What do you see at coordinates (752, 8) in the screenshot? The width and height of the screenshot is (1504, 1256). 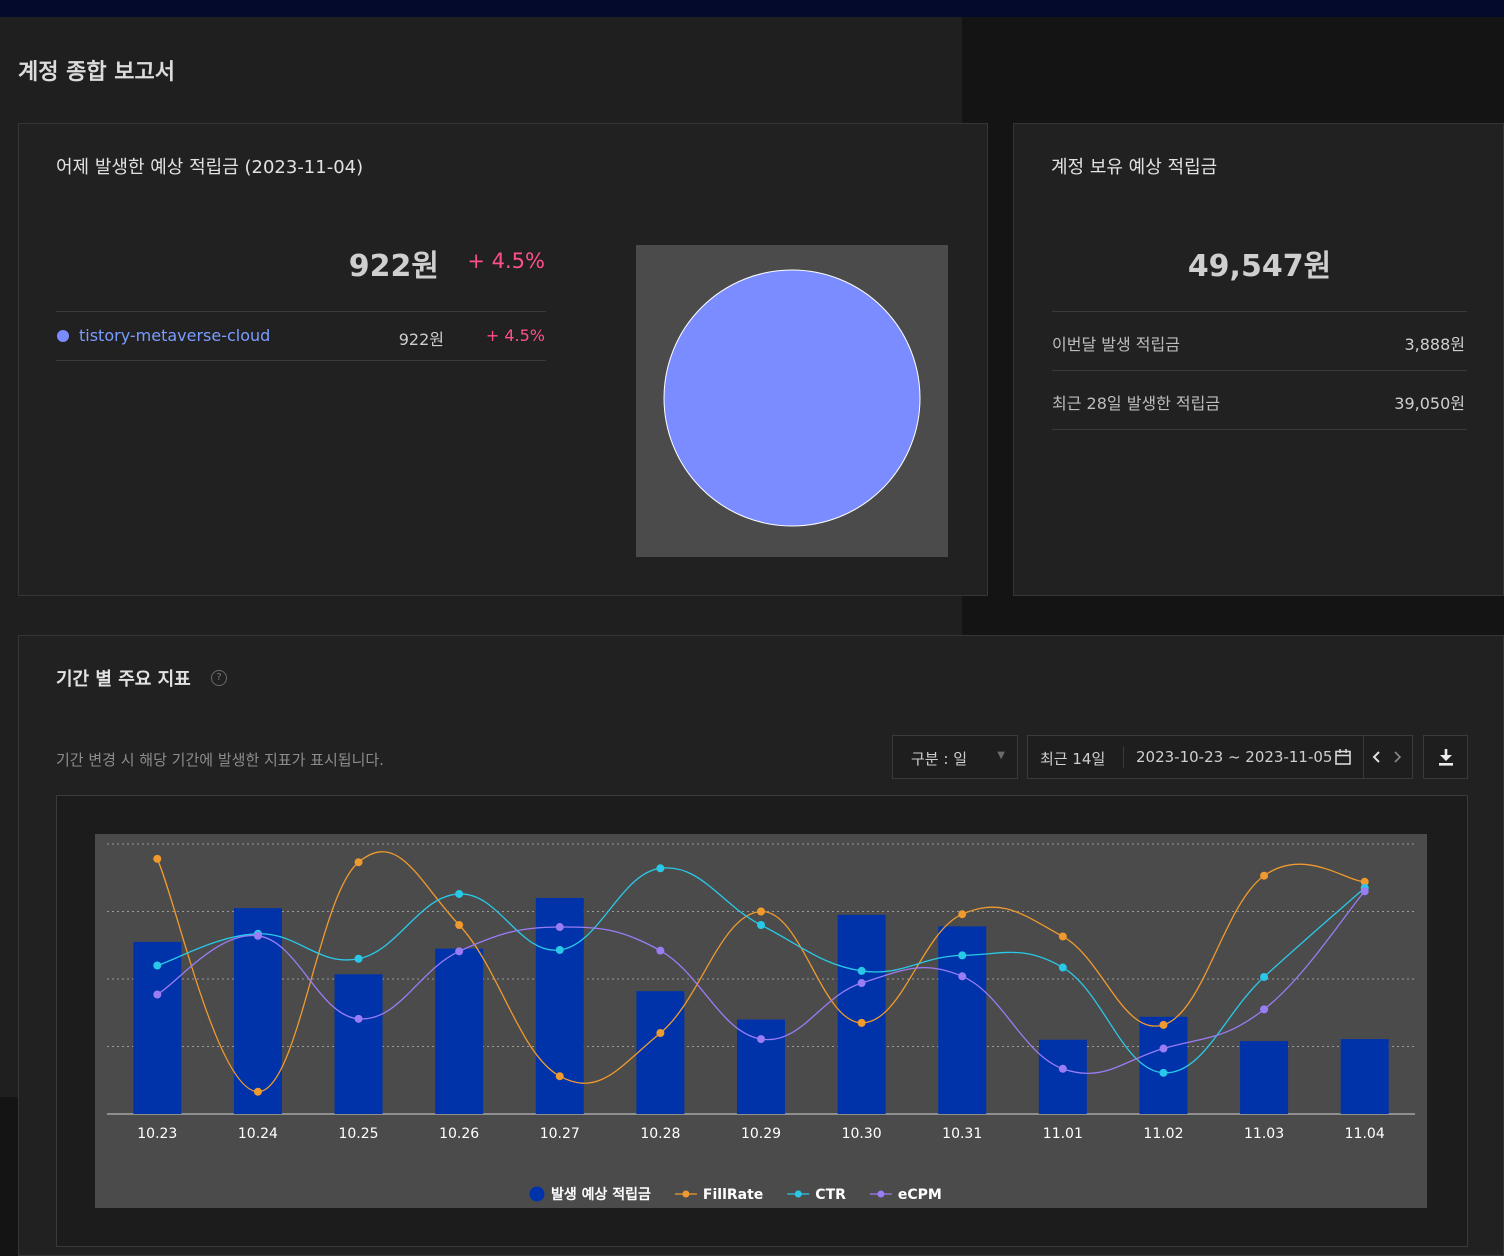 I see `top-navigation-bar` at bounding box center [752, 8].